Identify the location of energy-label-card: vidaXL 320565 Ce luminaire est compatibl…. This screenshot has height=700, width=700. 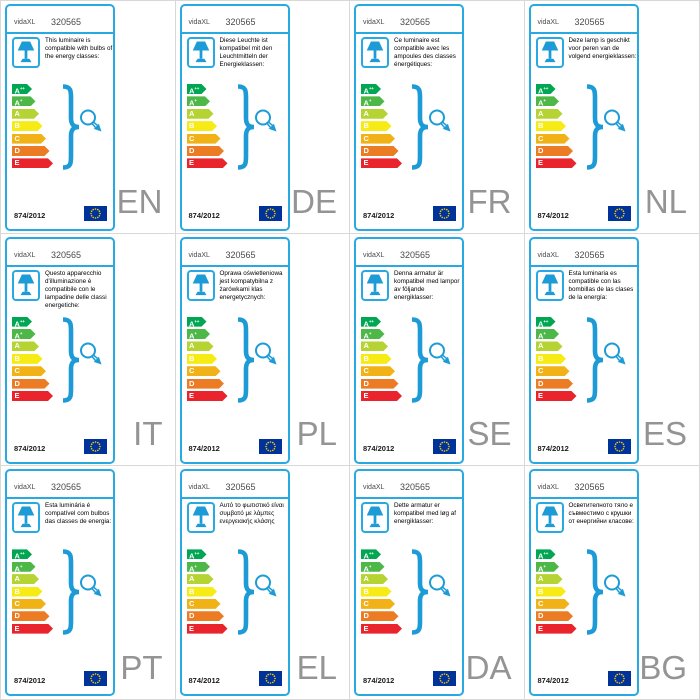
(409, 117).